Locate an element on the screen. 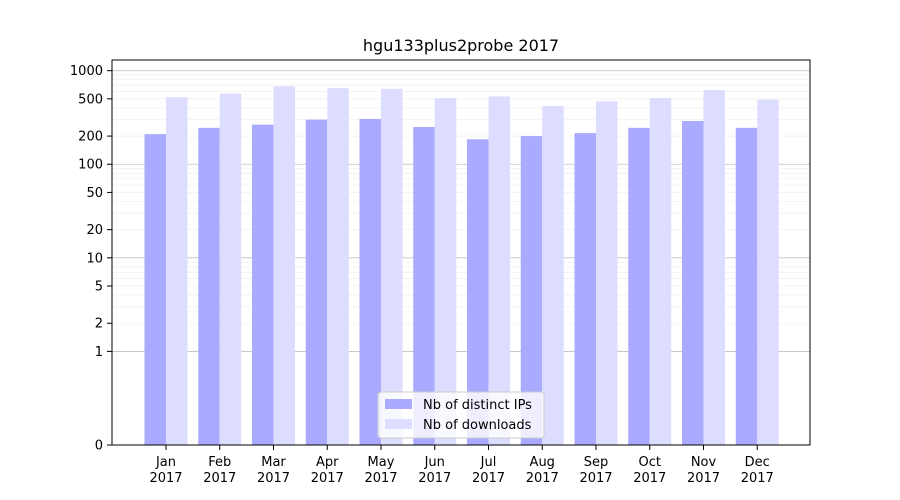  legend: Nb of distinct IPs Nb of downloads is located at coordinates (461, 415).